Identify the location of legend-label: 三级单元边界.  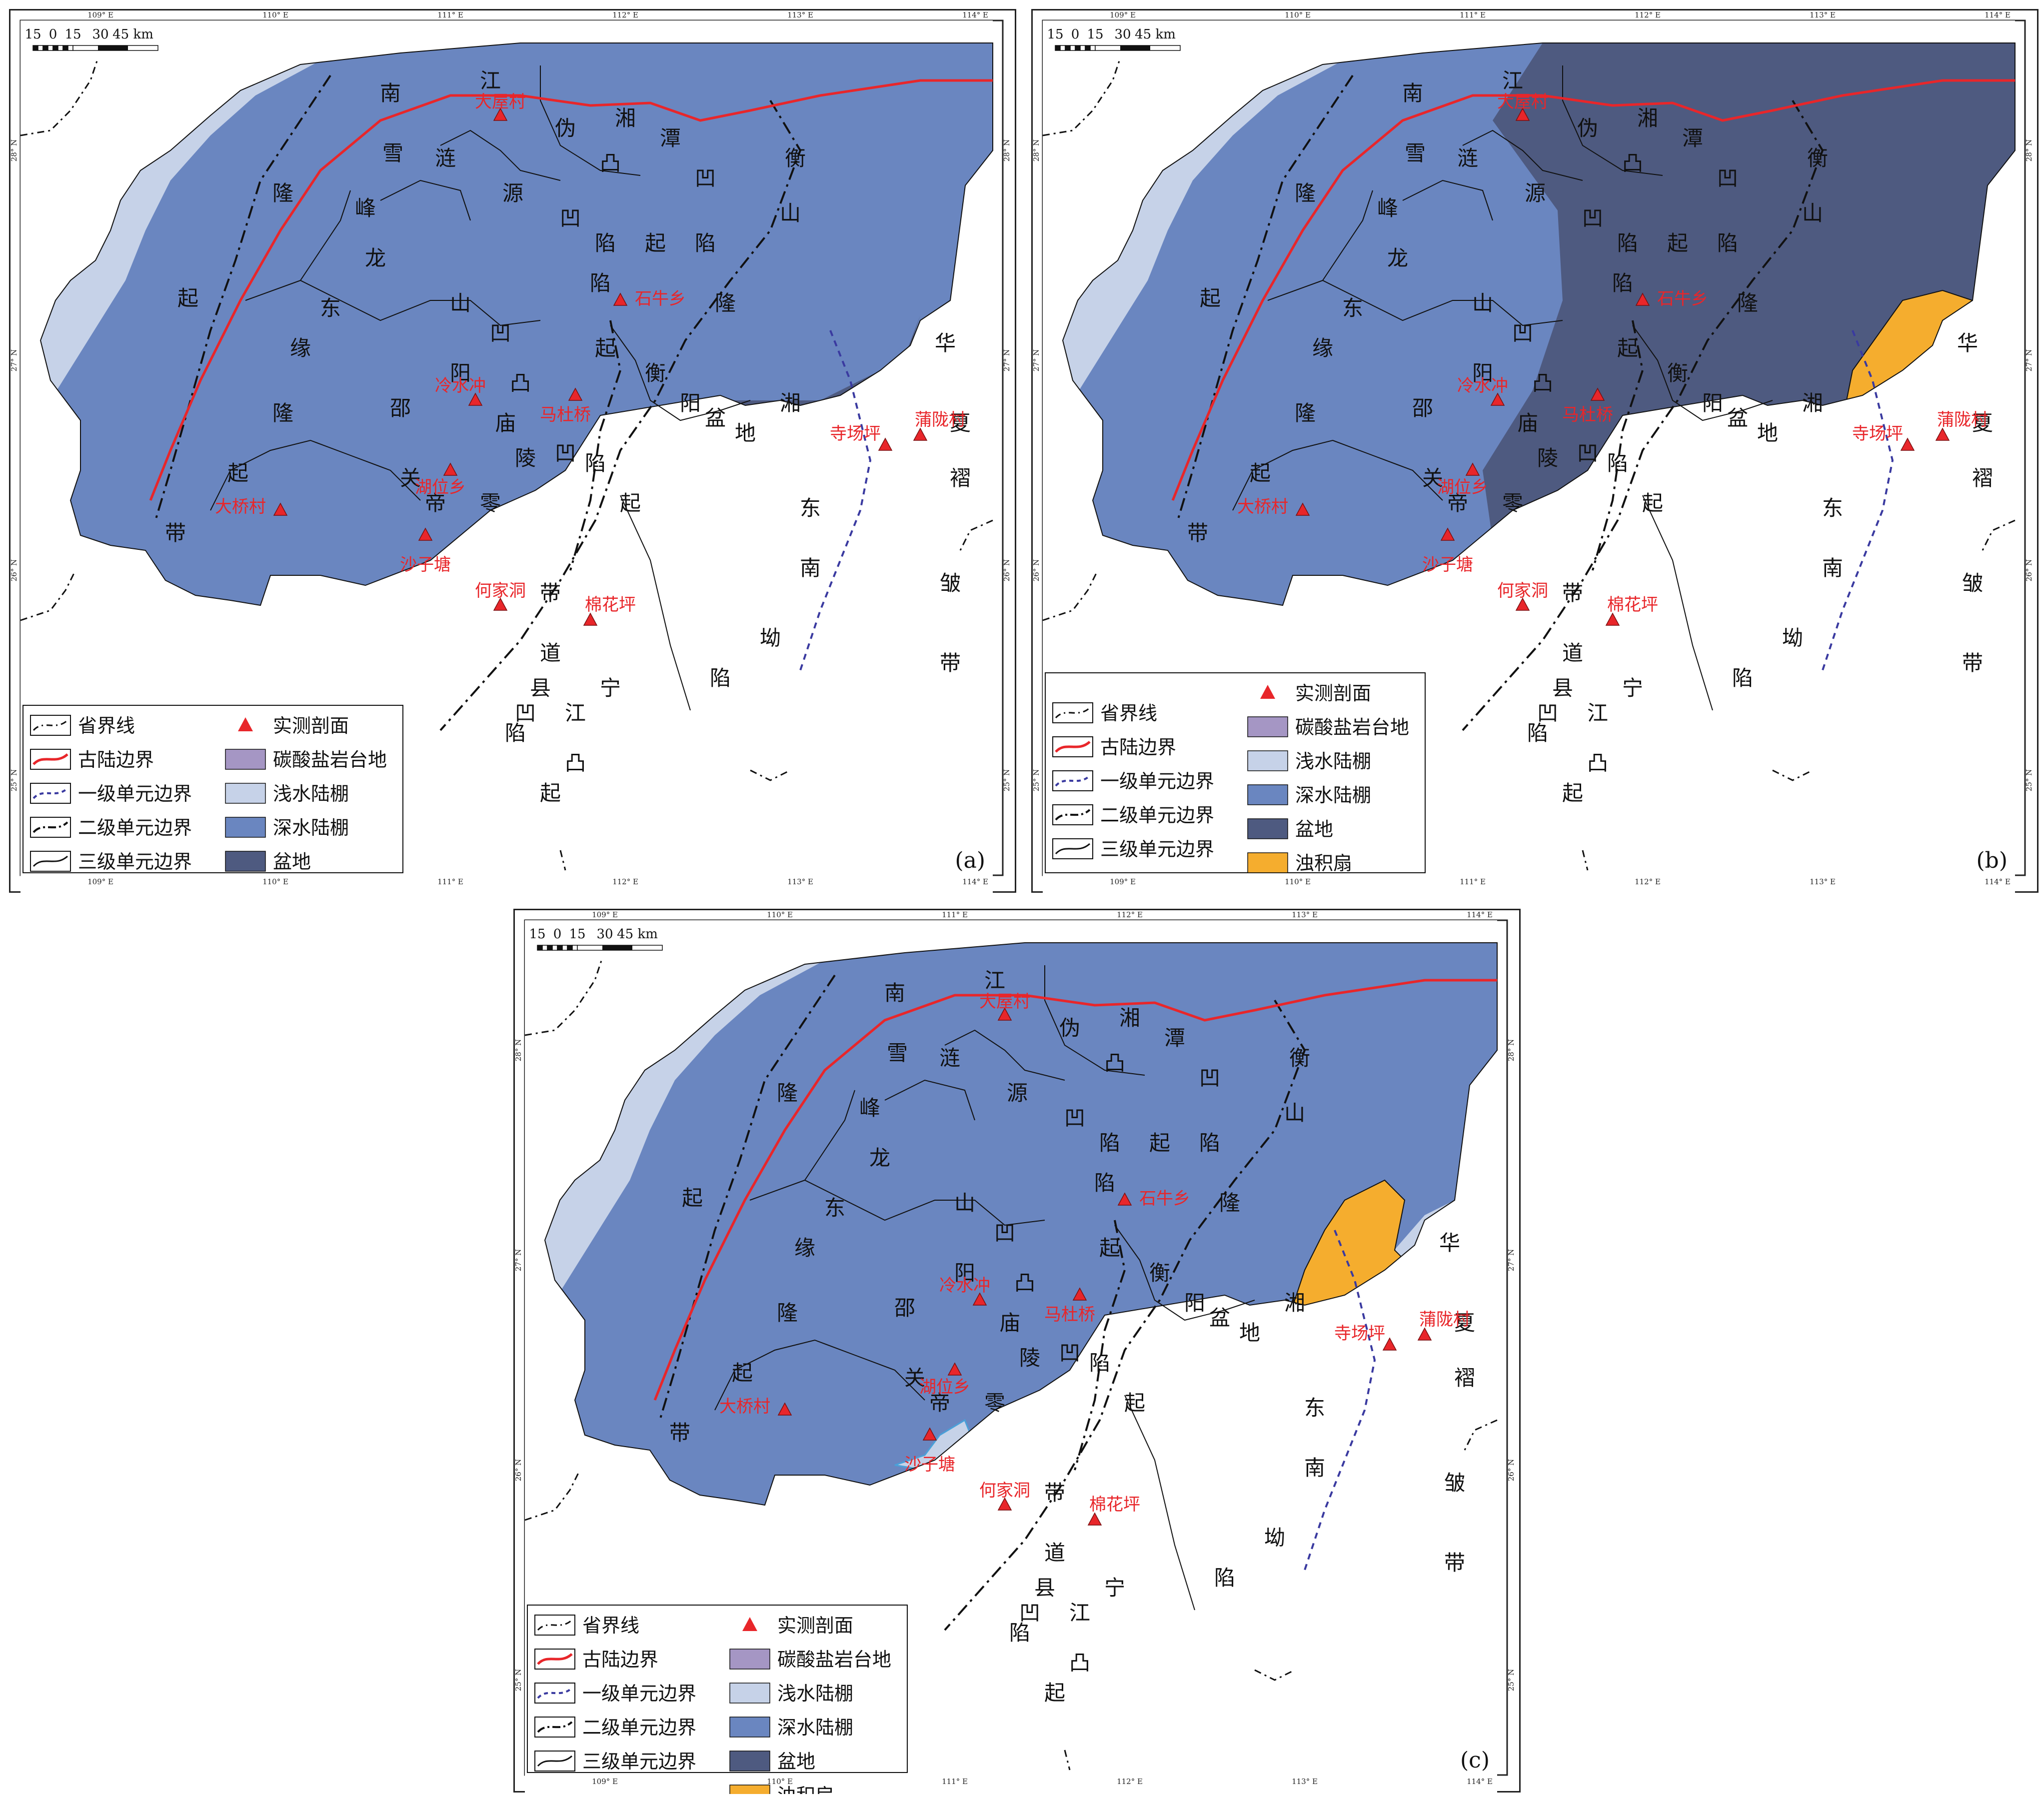
(135, 862).